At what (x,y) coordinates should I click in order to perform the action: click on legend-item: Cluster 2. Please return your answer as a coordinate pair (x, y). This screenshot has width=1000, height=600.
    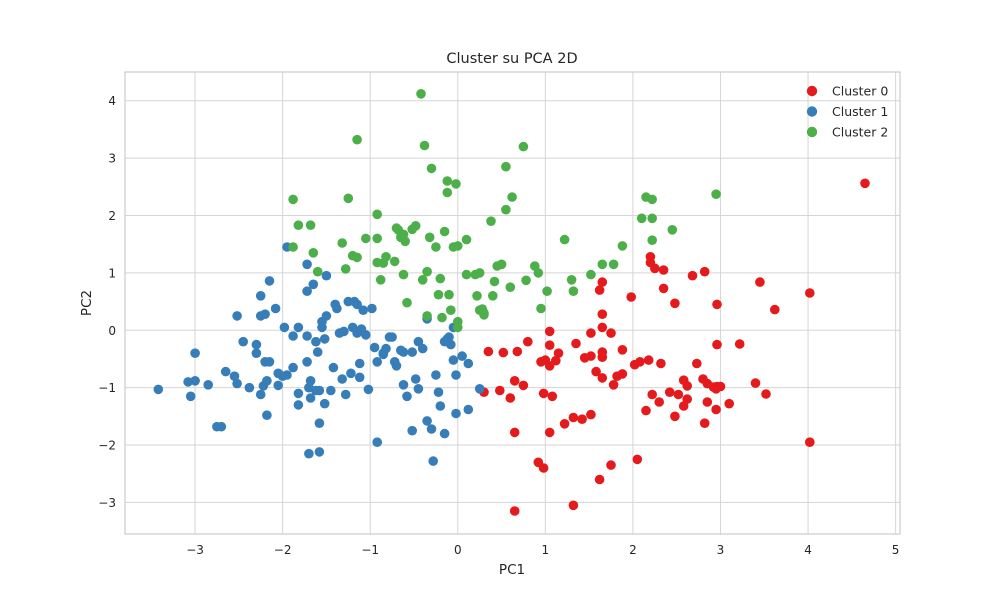
    Looking at the image, I should click on (847, 132).